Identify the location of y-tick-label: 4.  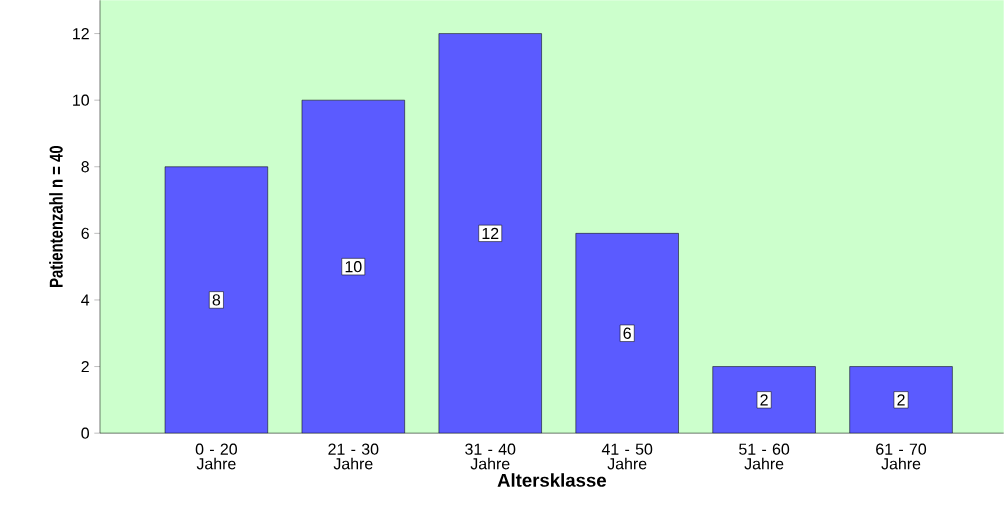
(85, 300).